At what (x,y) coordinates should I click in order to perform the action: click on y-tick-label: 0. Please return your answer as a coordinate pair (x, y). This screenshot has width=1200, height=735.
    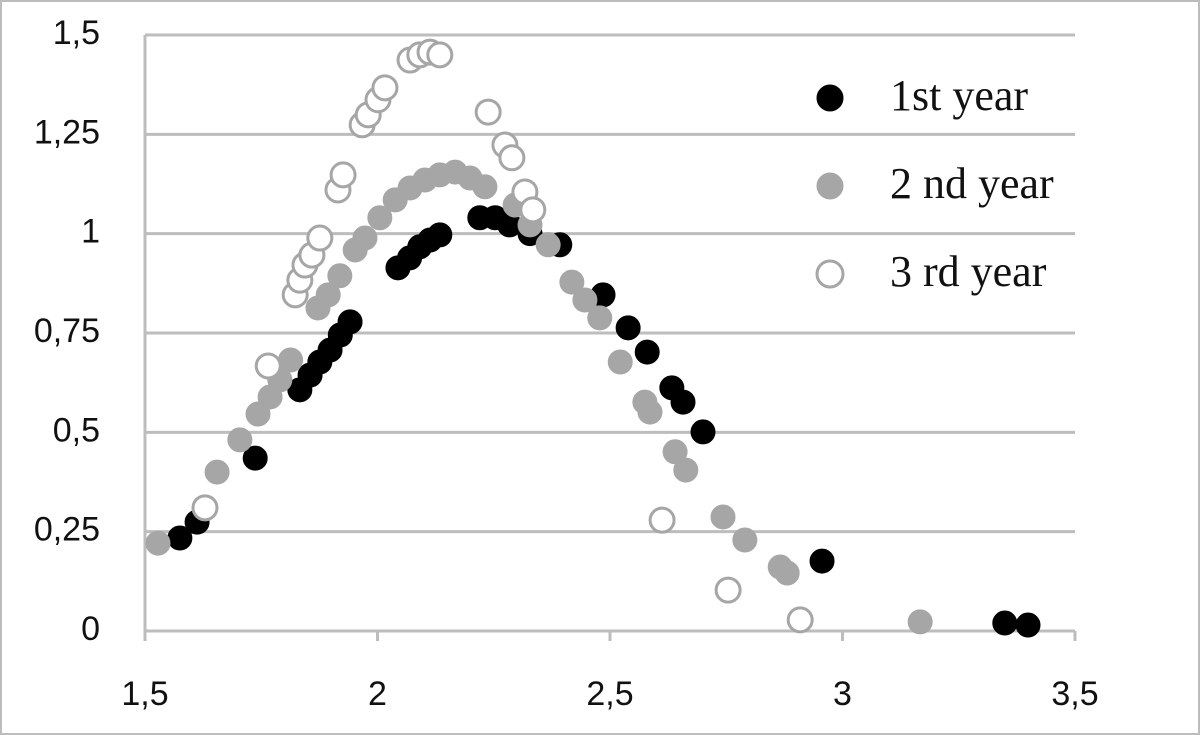
    Looking at the image, I should click on (90, 629).